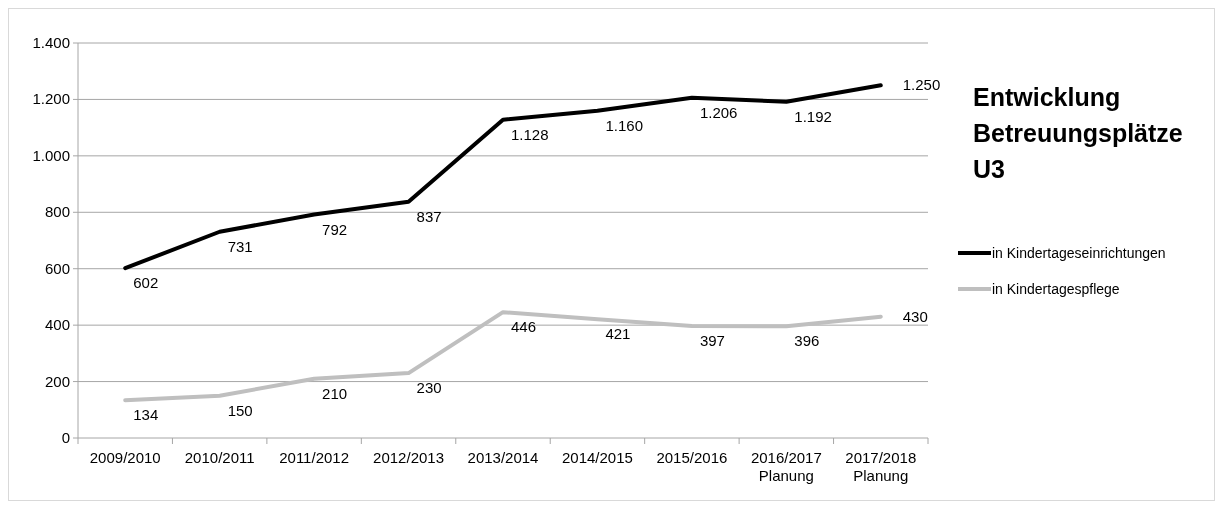 The image size is (1223, 509). What do you see at coordinates (335, 229) in the screenshot?
I see `data-label: 792` at bounding box center [335, 229].